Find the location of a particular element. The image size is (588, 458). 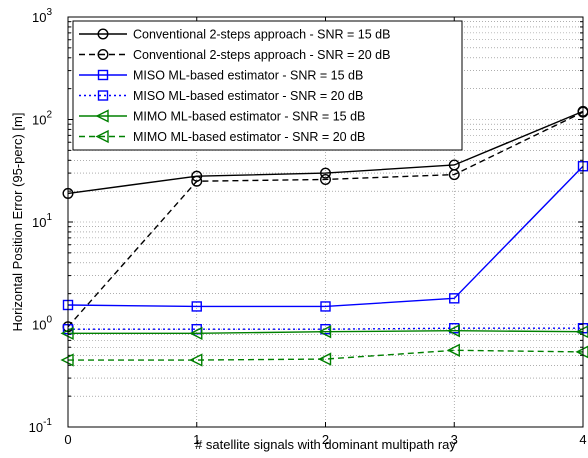

y-tick-label: 10⁻¹ is located at coordinates (41, 426).